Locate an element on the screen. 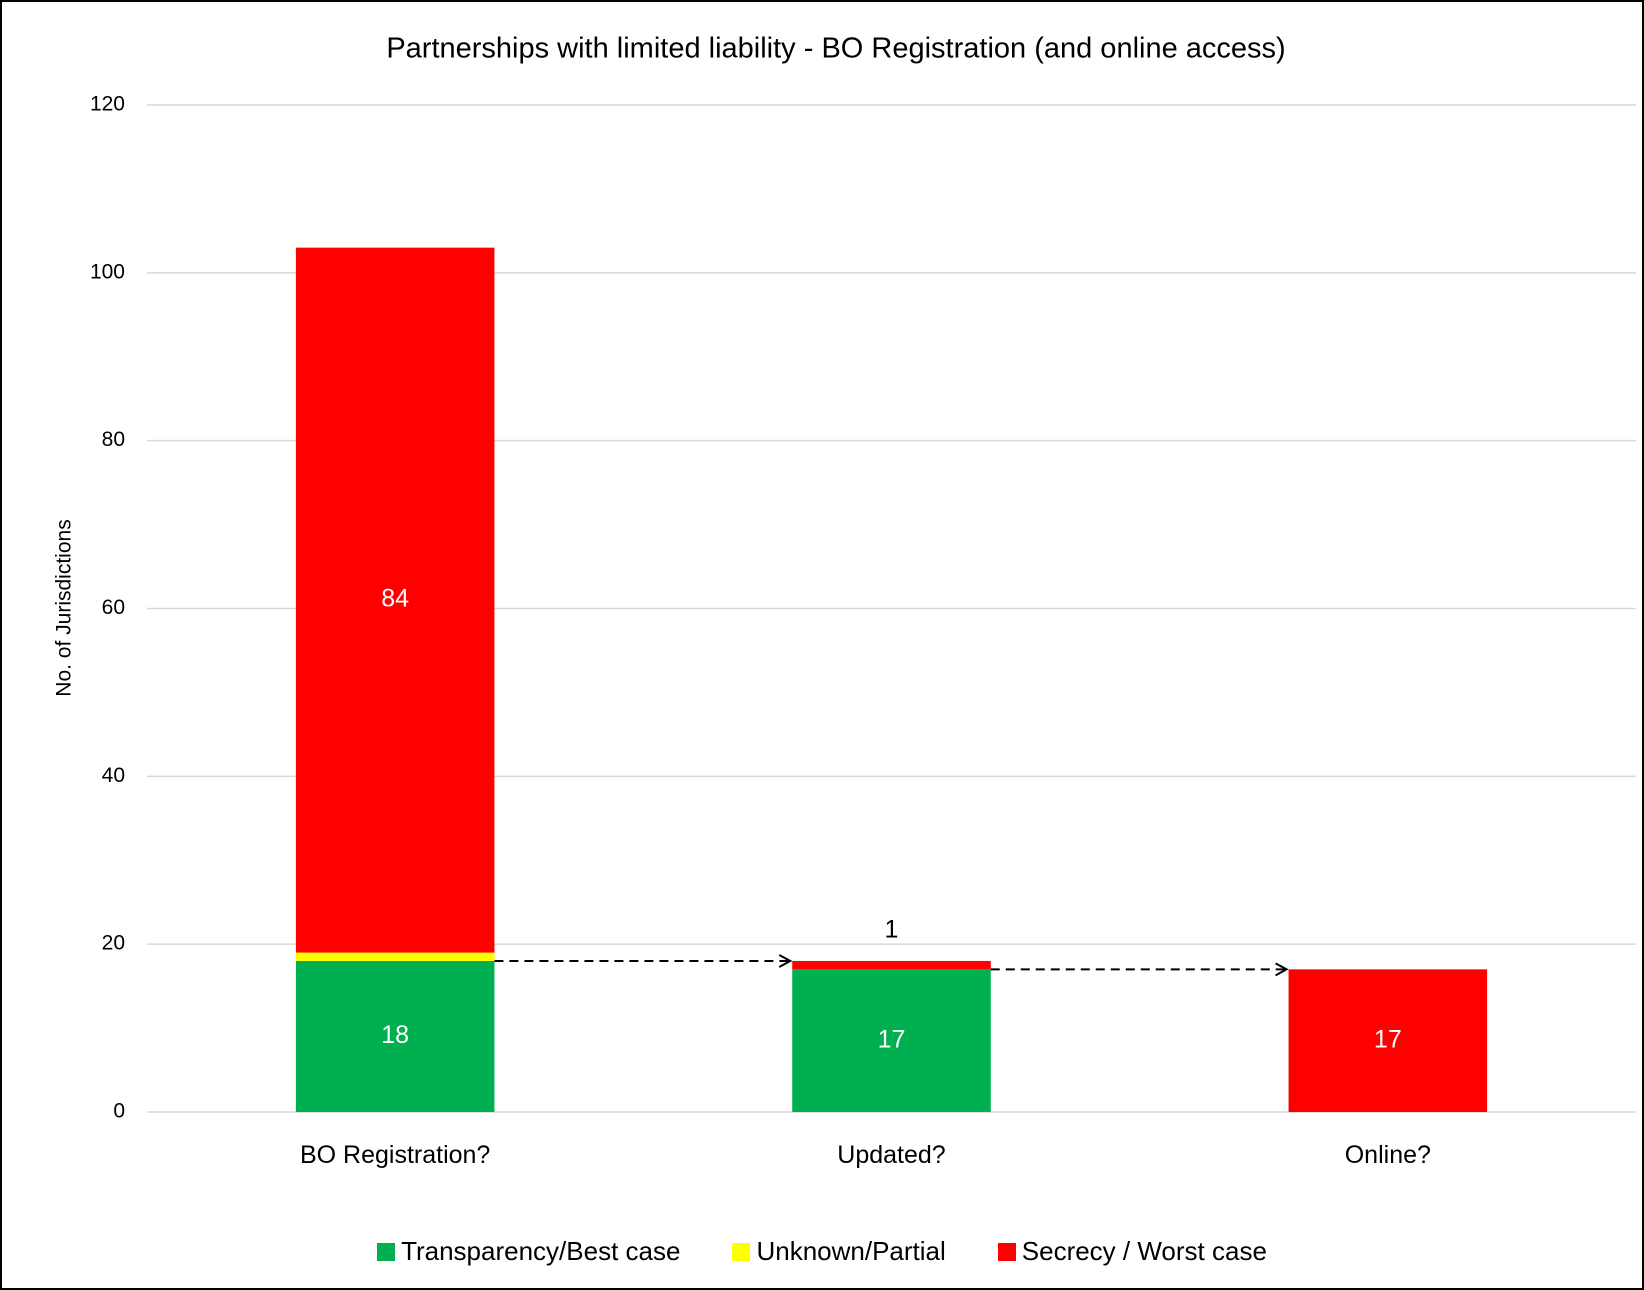 The height and width of the screenshot is (1290, 1644). legend-item: Transparency/Best case is located at coordinates (528, 1251).